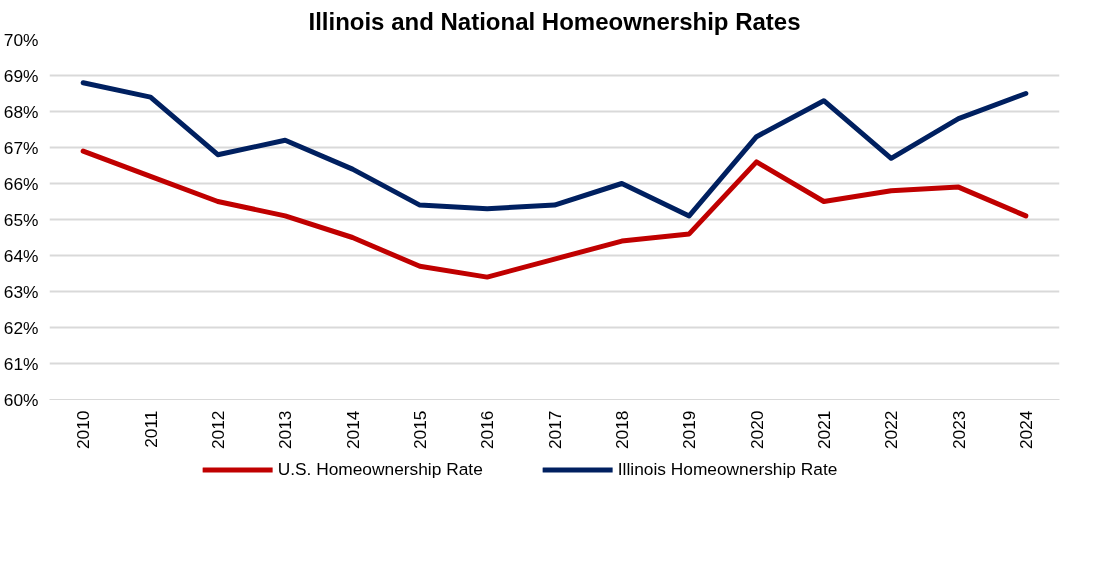 The height and width of the screenshot is (569, 1112). Describe the element at coordinates (958, 430) in the screenshot. I see `x-tick-label: 2023` at that location.